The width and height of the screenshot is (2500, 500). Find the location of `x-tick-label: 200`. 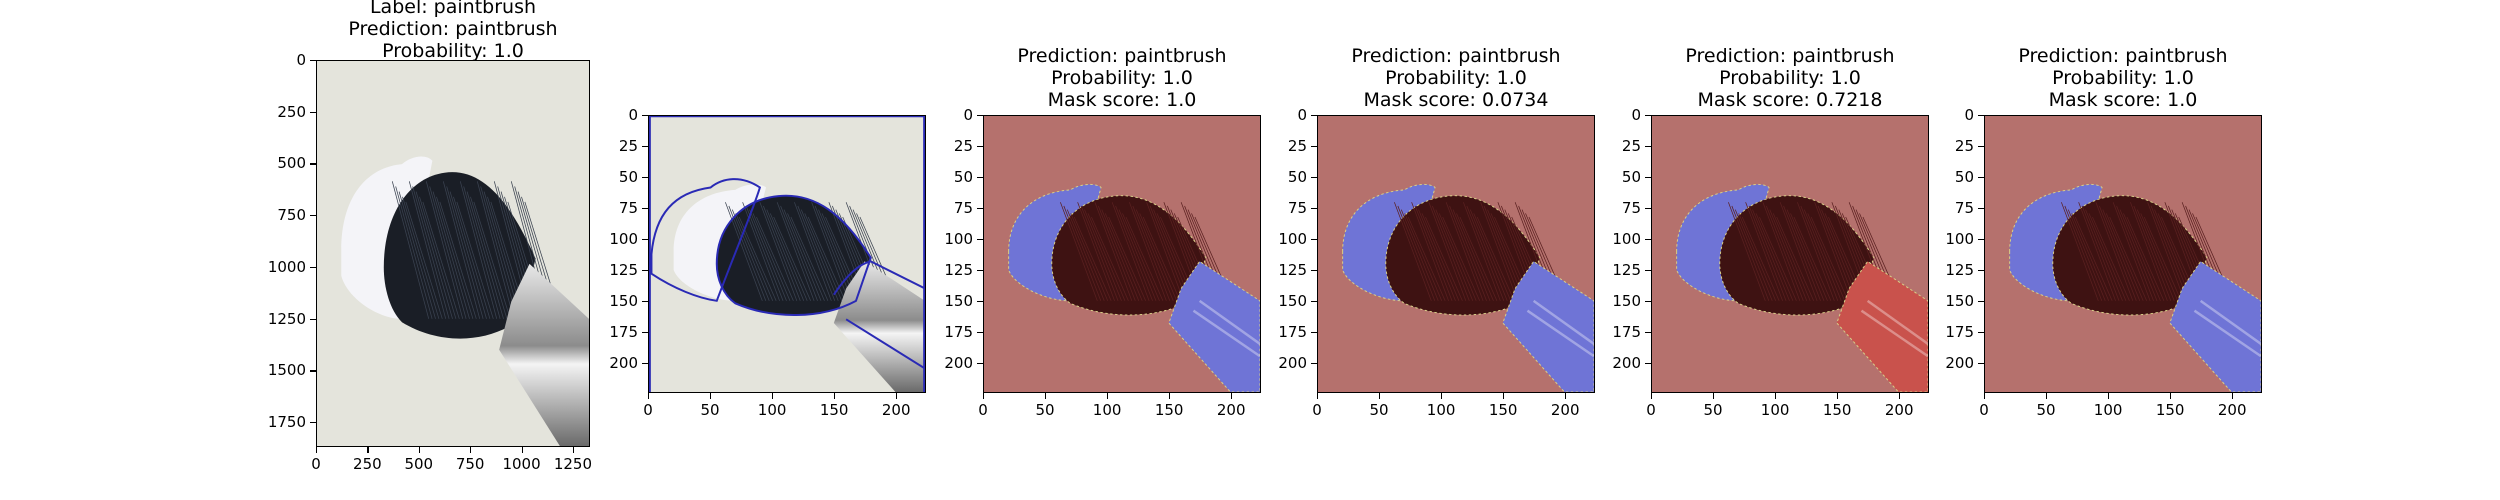

x-tick-label: 200 is located at coordinates (2232, 410).